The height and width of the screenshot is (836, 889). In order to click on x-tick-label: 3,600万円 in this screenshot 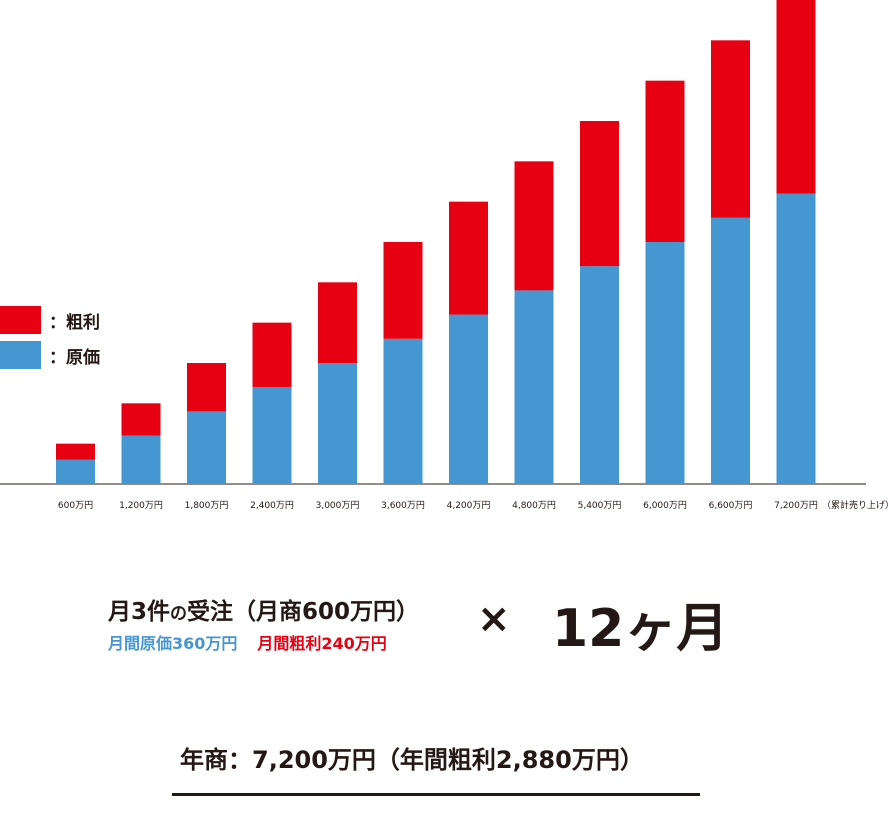, I will do `click(403, 505)`.